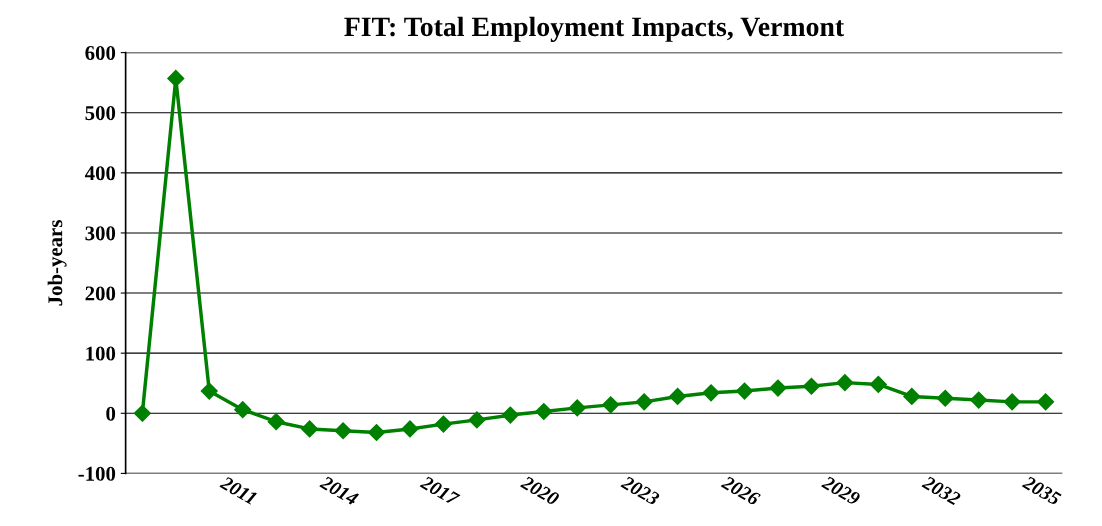 The image size is (1102, 526). I want to click on y-tick-label: 0, so click(111, 413).